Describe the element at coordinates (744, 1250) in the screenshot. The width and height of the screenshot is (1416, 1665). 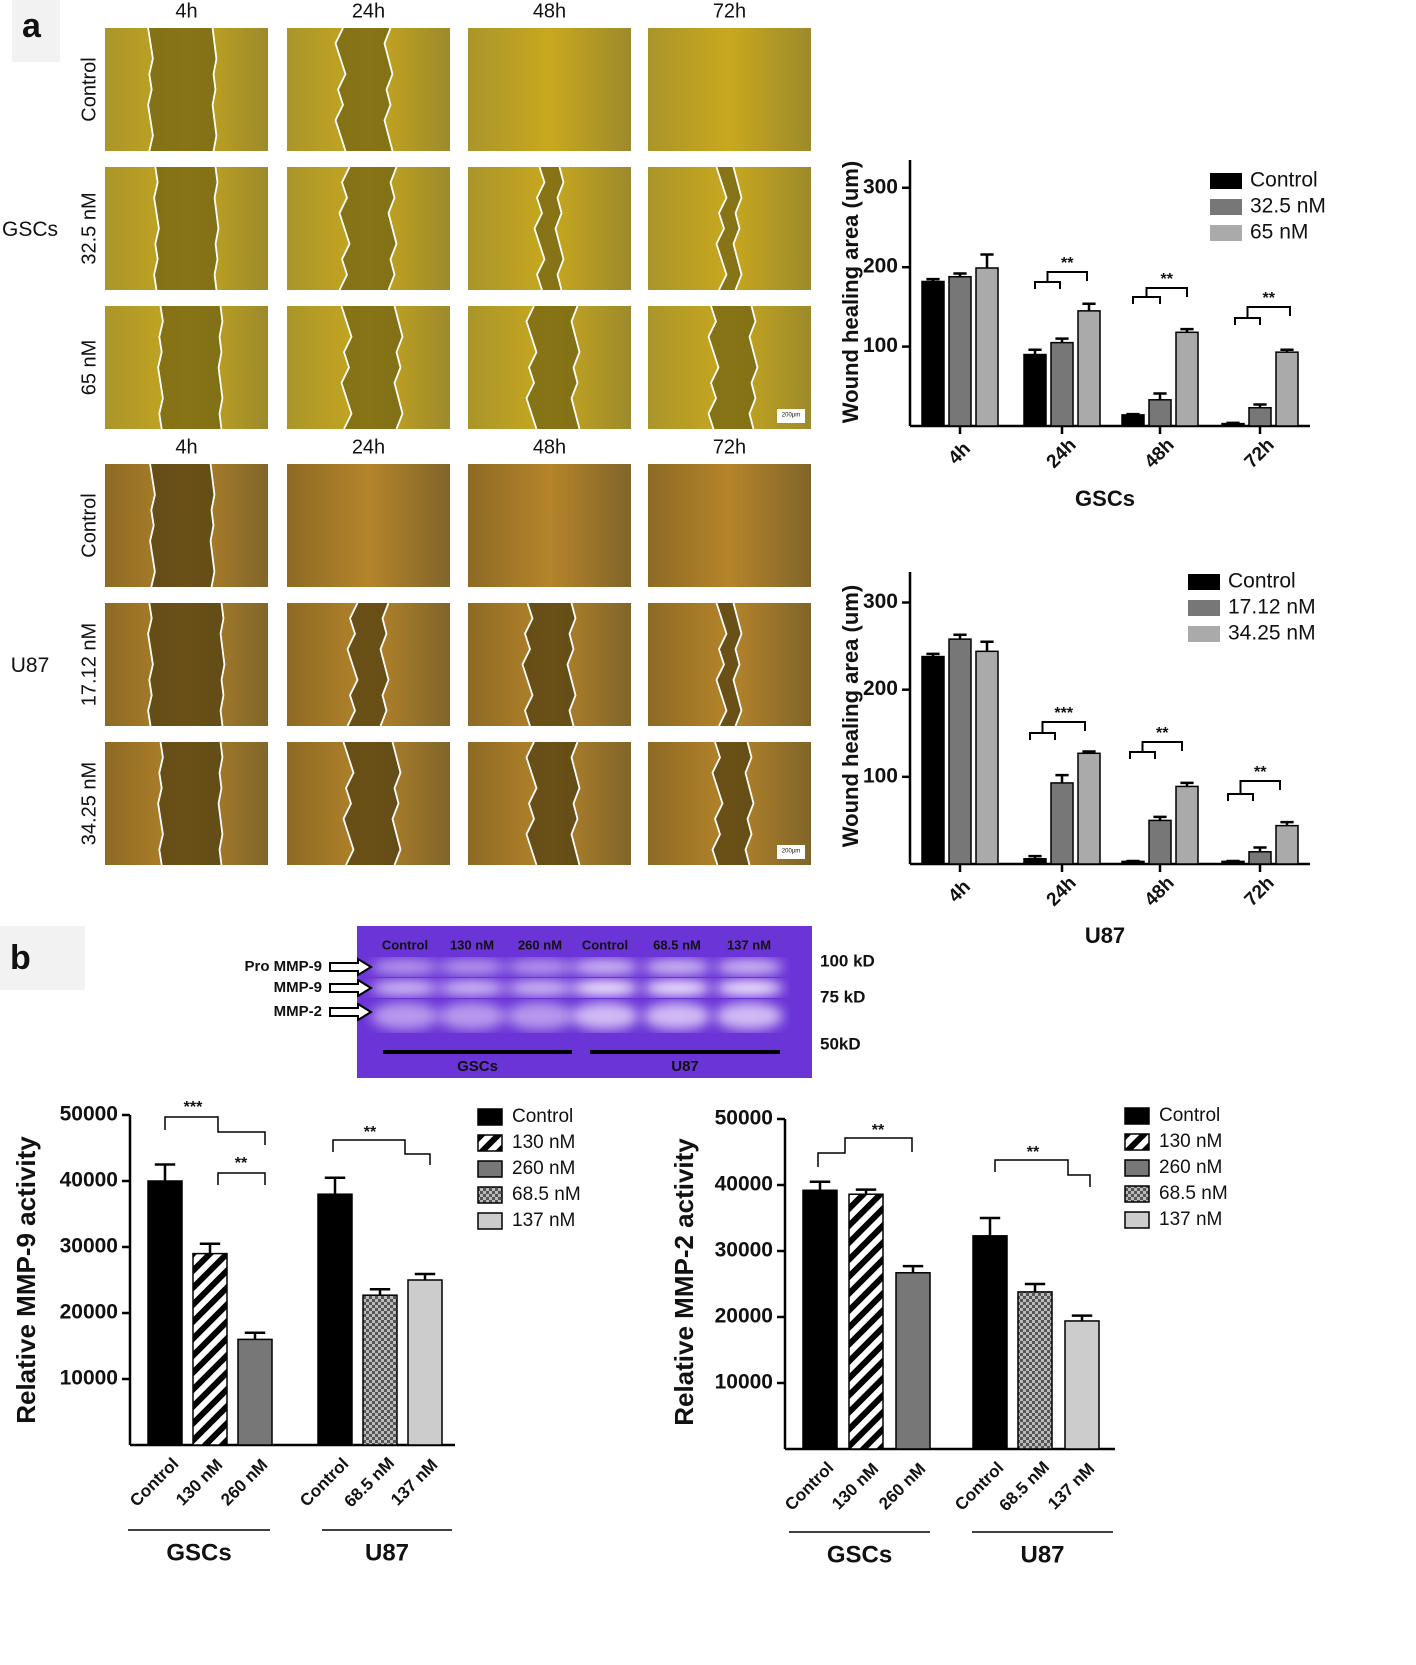
I see `y-tick-label: 30000` at that location.